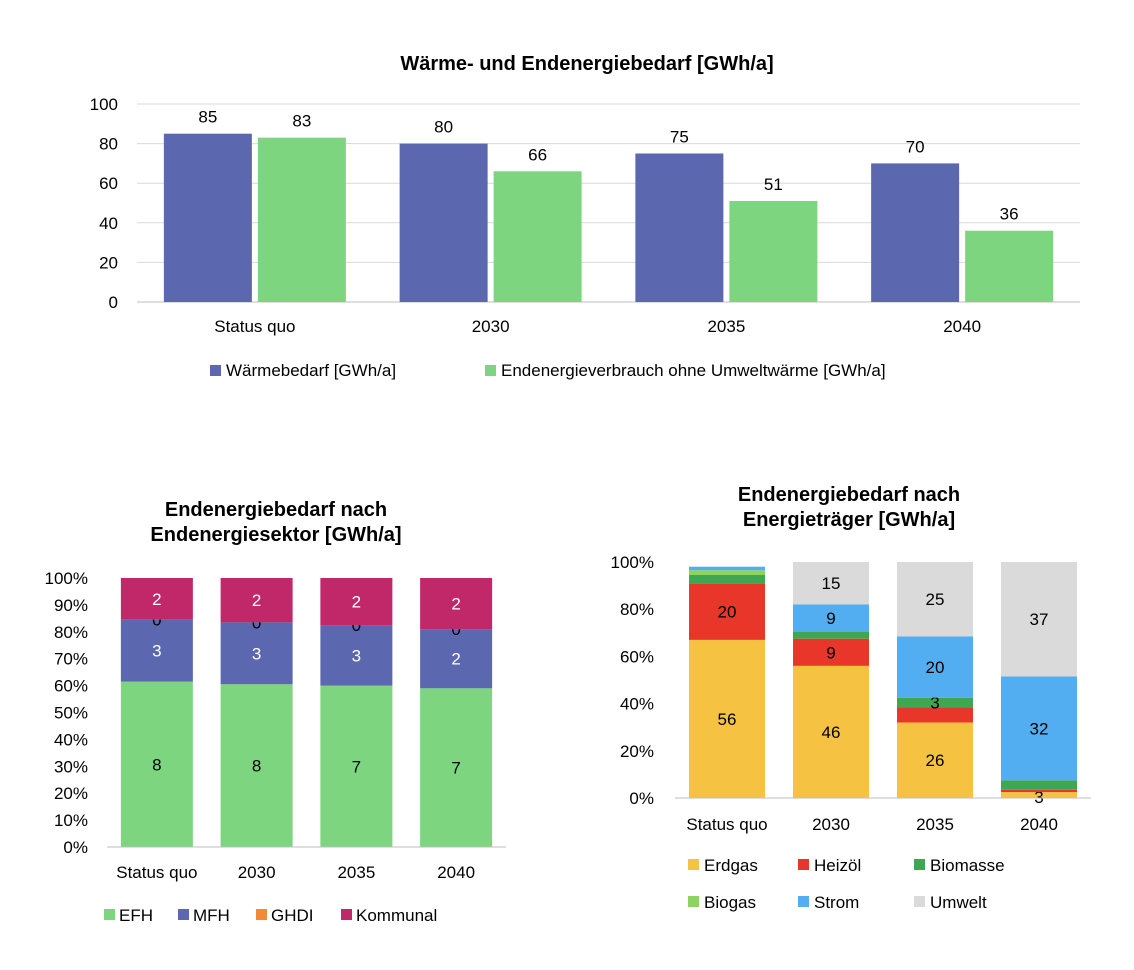 Image resolution: width=1134 pixels, height=970 pixels. I want to click on data-label: 51, so click(773, 184).